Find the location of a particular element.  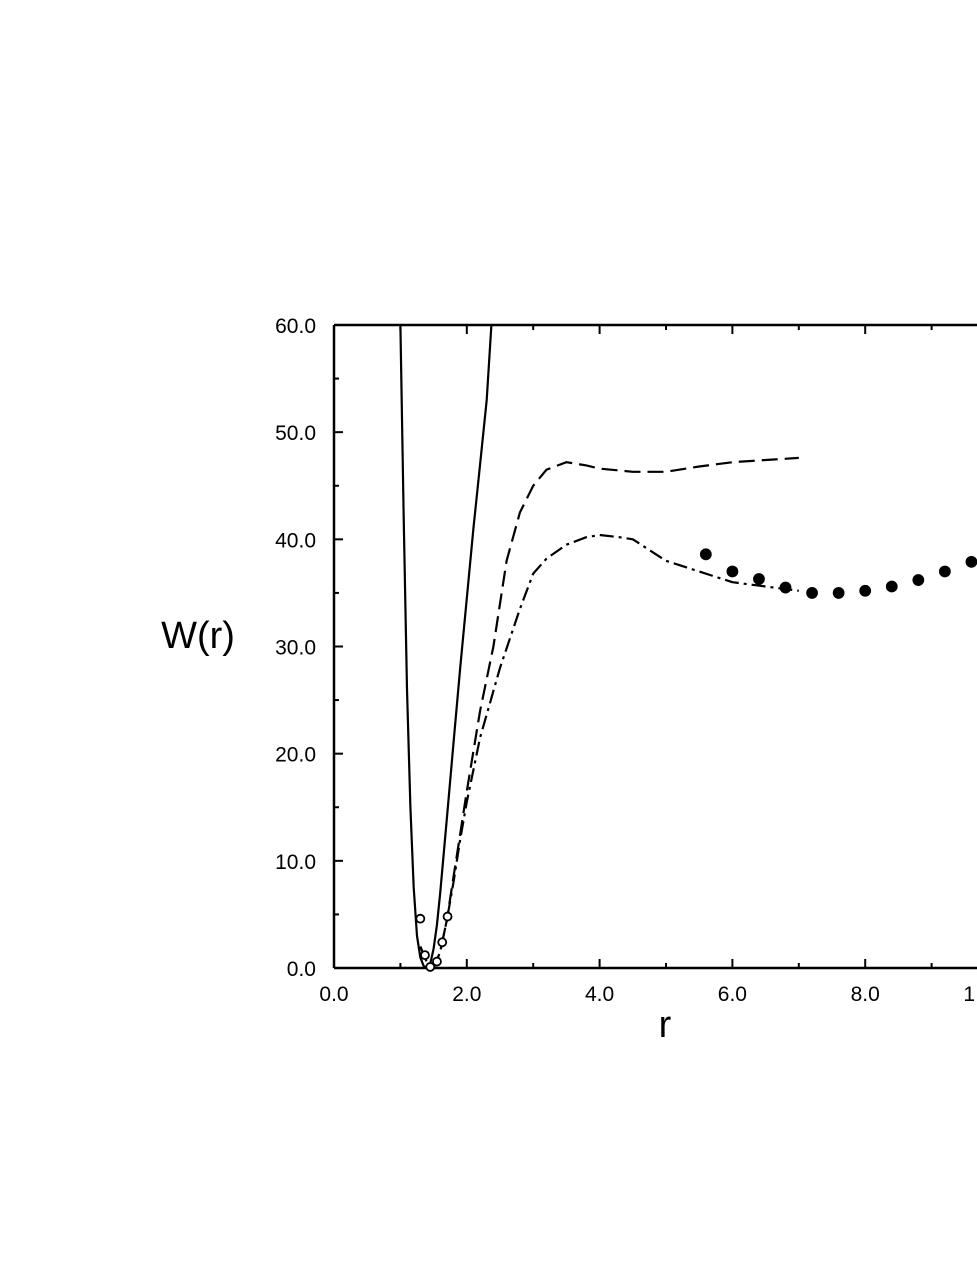

y-tick-label: 30.0 is located at coordinates (295, 648).